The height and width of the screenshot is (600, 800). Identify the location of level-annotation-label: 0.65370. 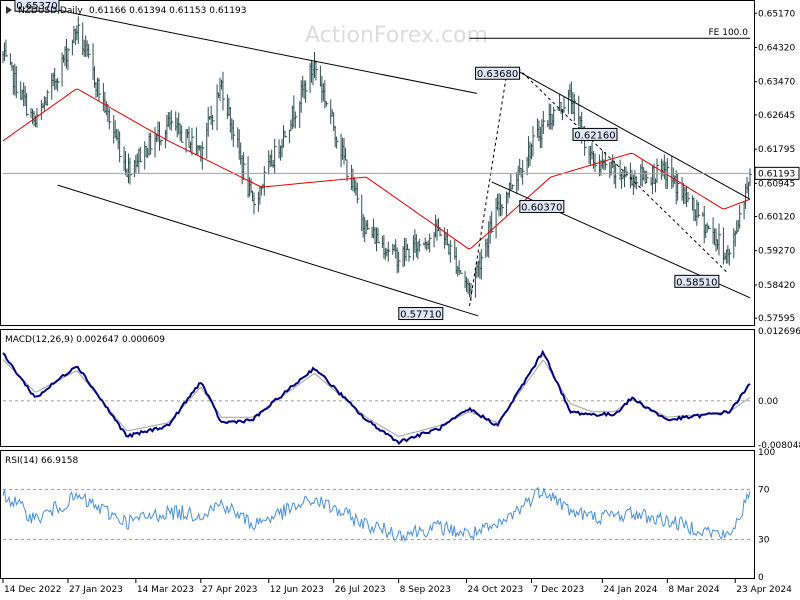
(36, 6).